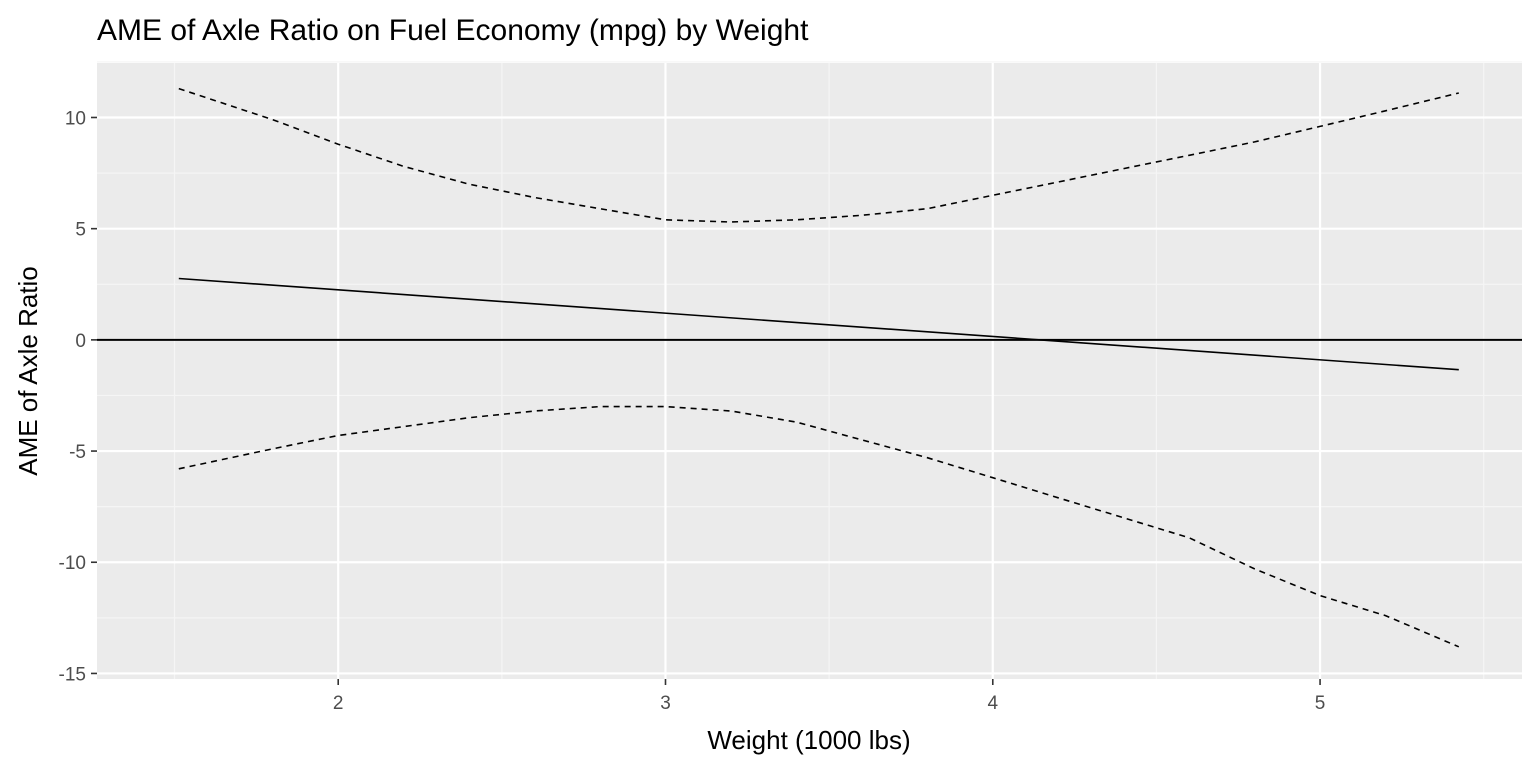  Describe the element at coordinates (77, 452) in the screenshot. I see `y-tick-label: -5` at that location.